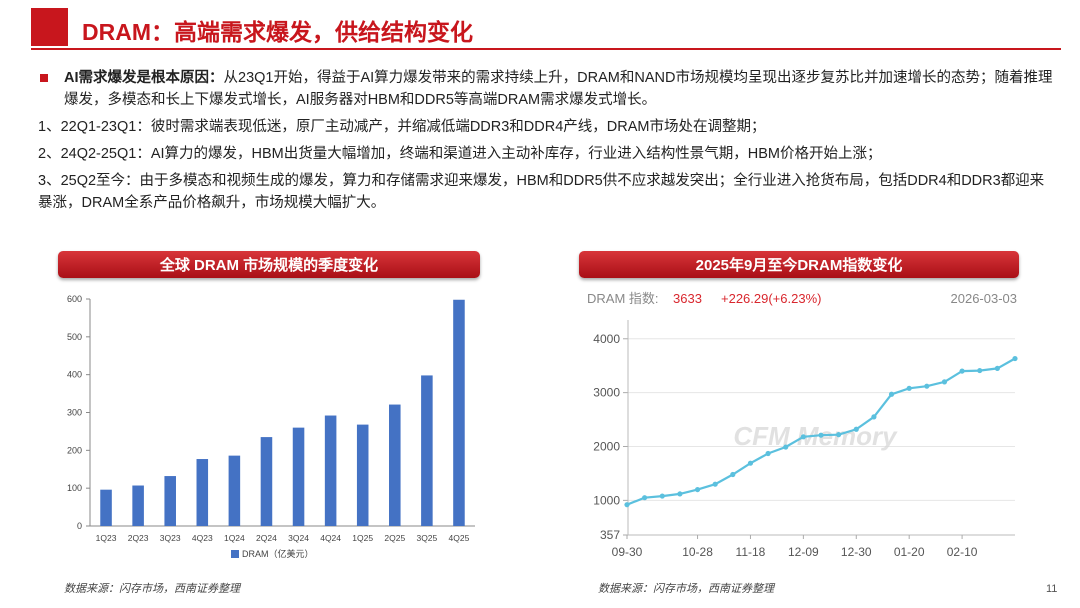  Describe the element at coordinates (79, 526) in the screenshot. I see `y-tick-label: 0` at that location.